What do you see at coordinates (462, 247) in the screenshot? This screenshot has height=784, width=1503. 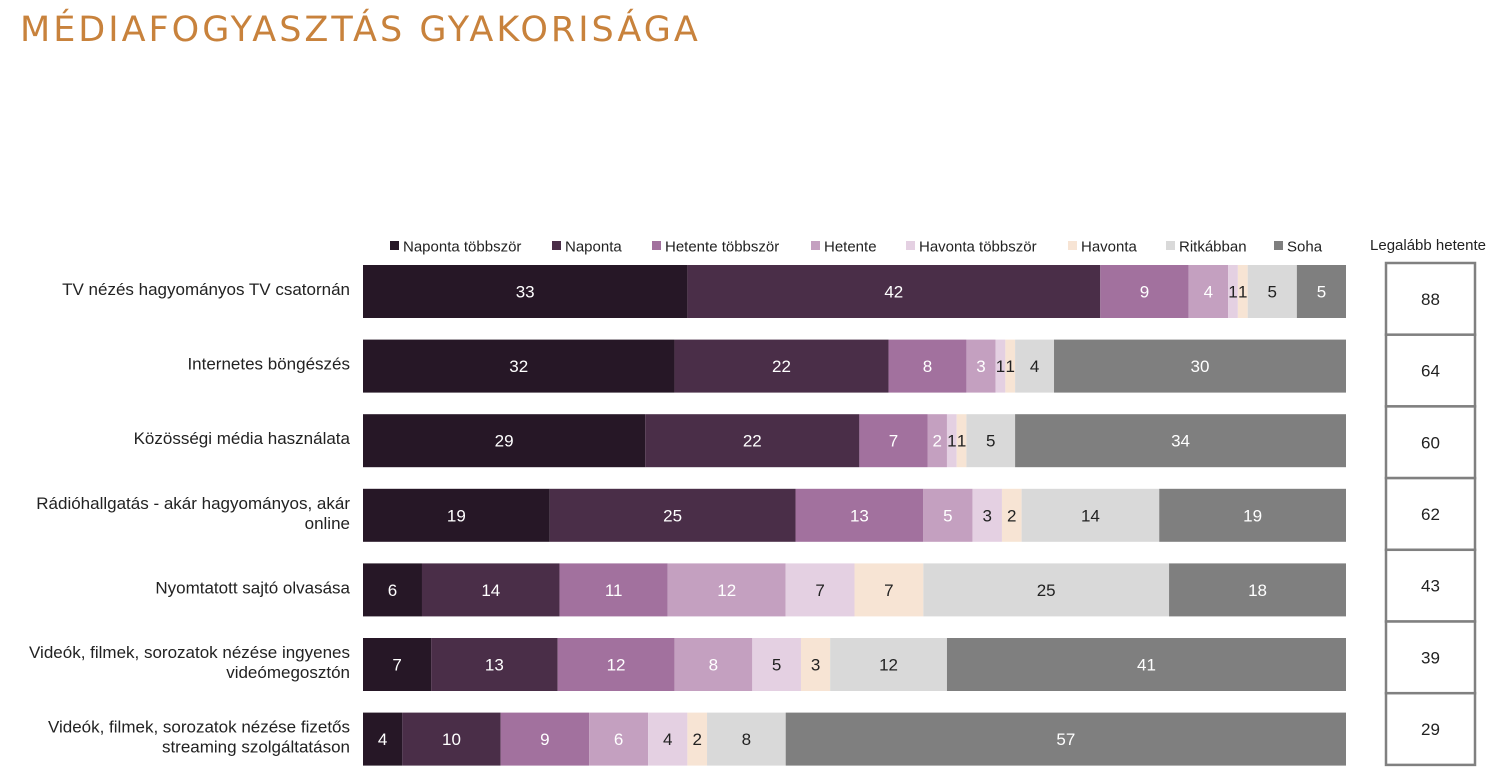 I see `legend-label: Naponta többször` at bounding box center [462, 247].